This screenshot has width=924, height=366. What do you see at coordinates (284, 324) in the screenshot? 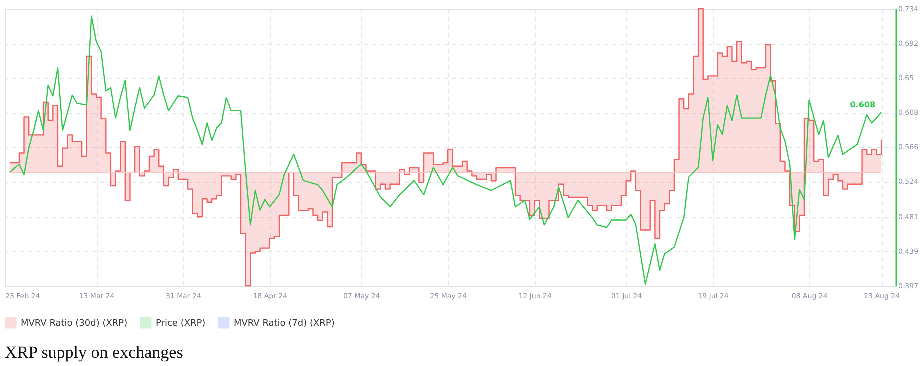
I see `legend-label: MVRV Ratio (7d) (XRP)` at bounding box center [284, 324].